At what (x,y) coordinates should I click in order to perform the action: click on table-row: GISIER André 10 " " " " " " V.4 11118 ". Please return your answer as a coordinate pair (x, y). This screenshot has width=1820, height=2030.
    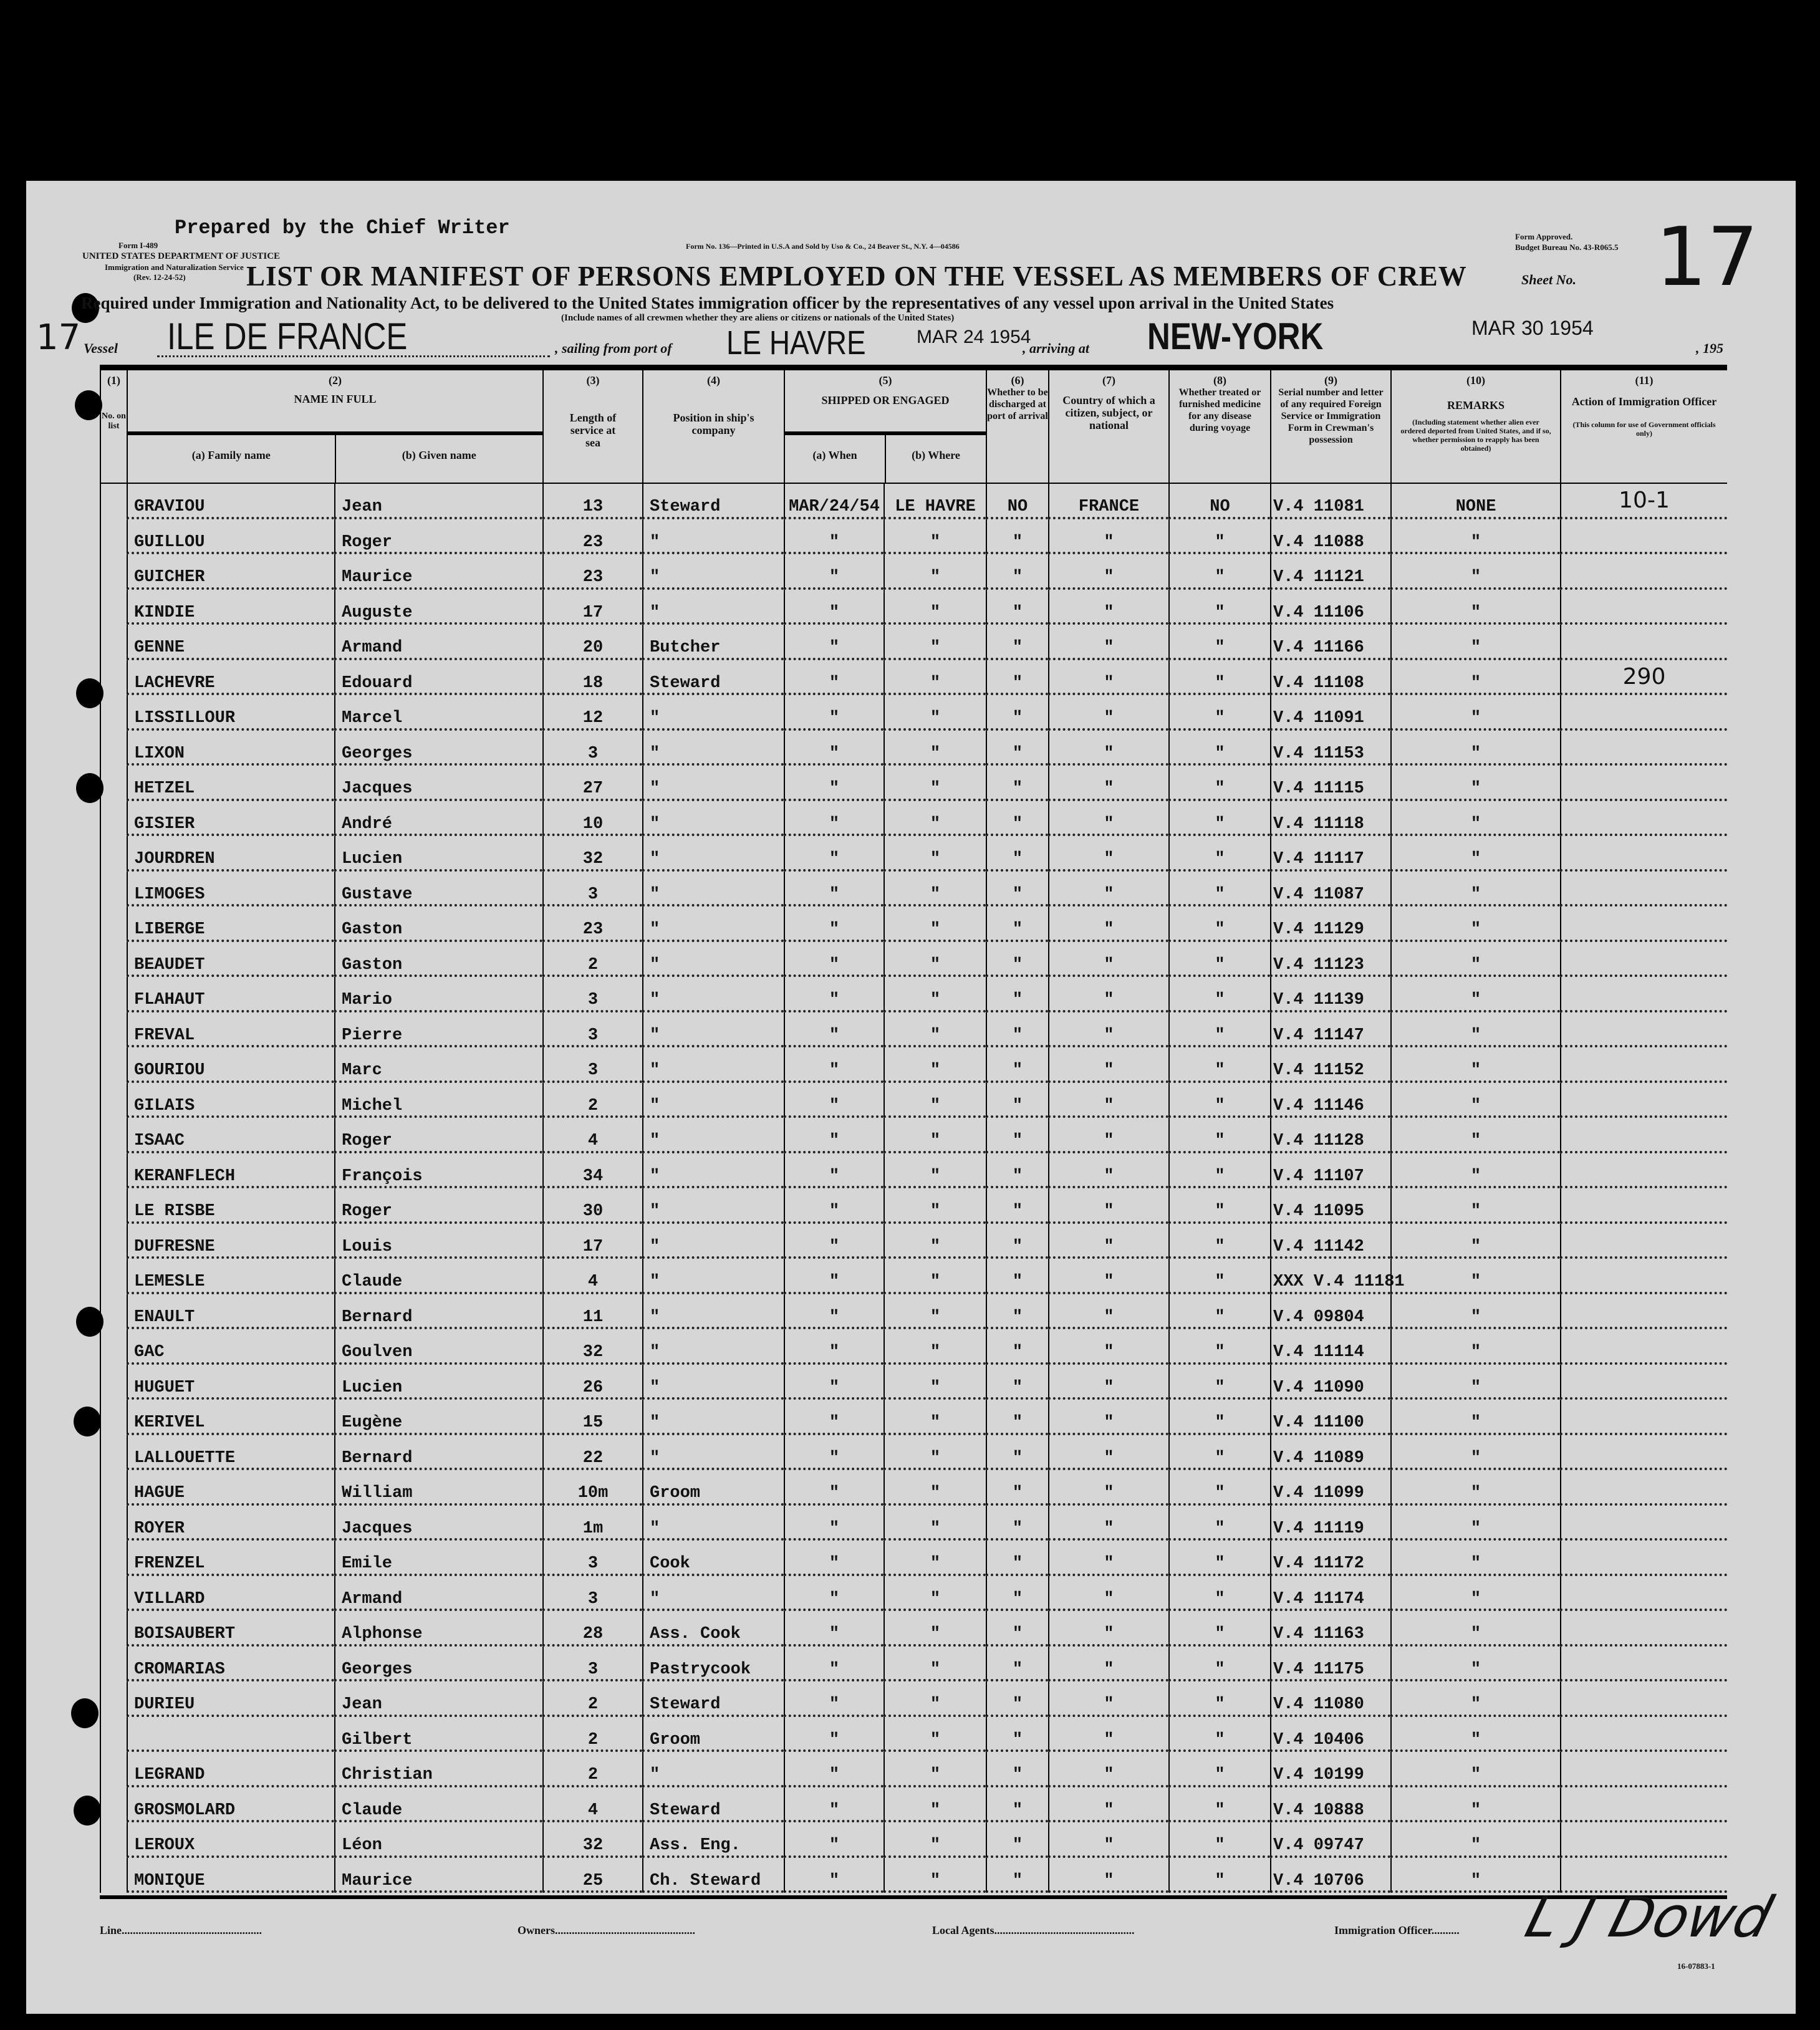
    Looking at the image, I should click on (914, 818).